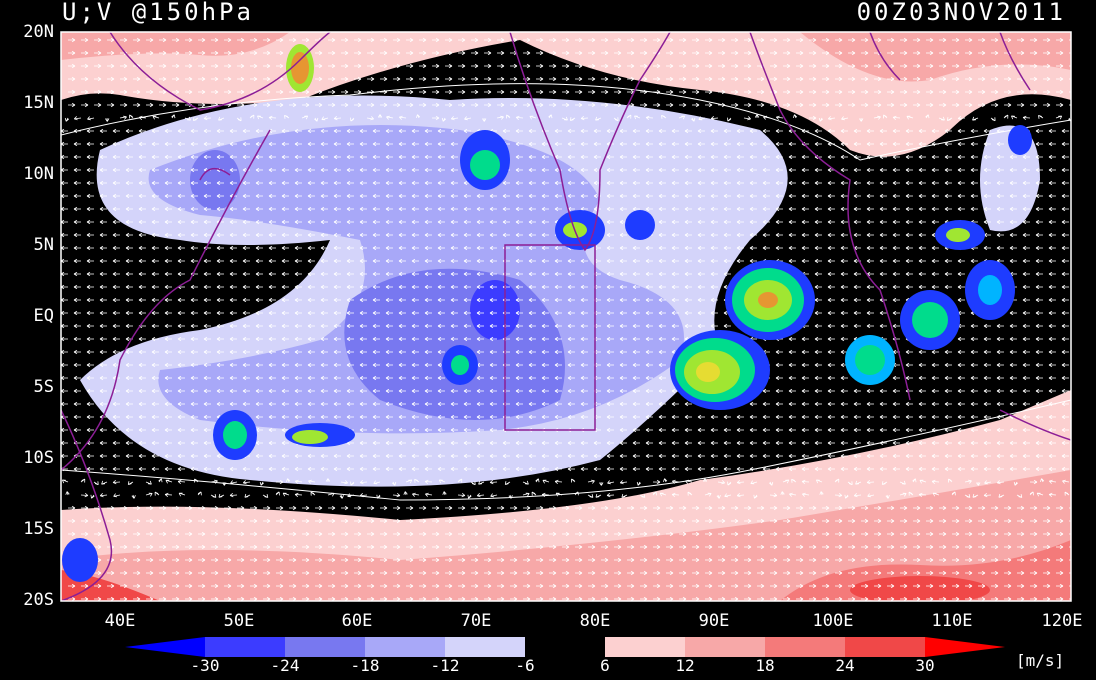  Describe the element at coordinates (714, 621) in the screenshot. I see `lon-label-90e: 90E` at that location.